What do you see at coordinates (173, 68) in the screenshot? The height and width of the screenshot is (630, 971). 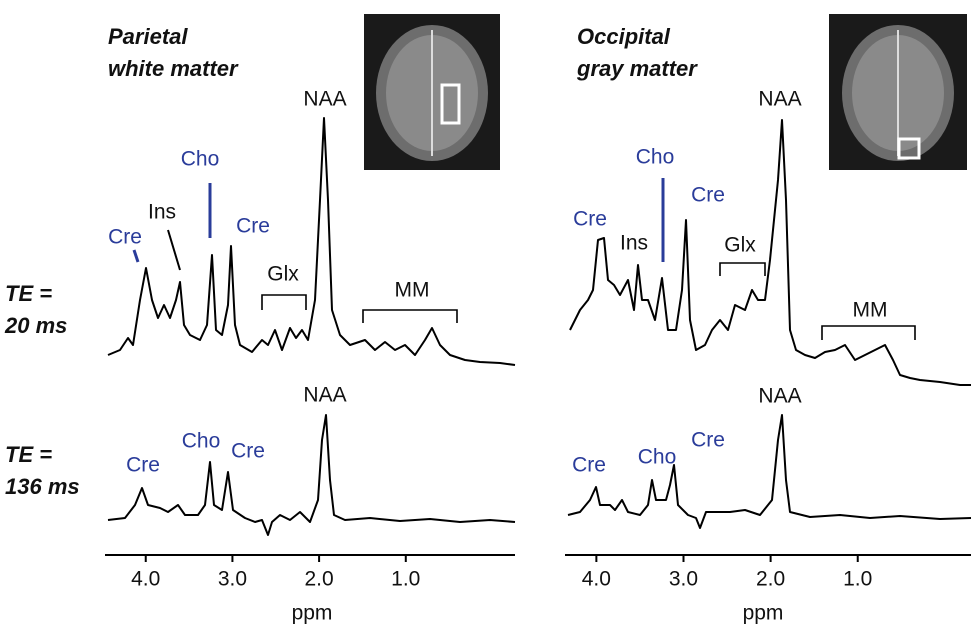 I see `panel-title: white matter` at bounding box center [173, 68].